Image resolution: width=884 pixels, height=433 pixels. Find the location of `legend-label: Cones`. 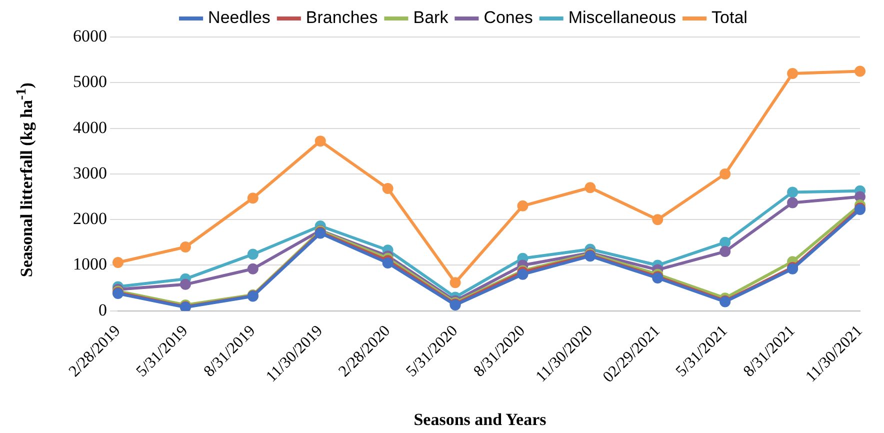

legend-label: Cones is located at coordinates (508, 18).